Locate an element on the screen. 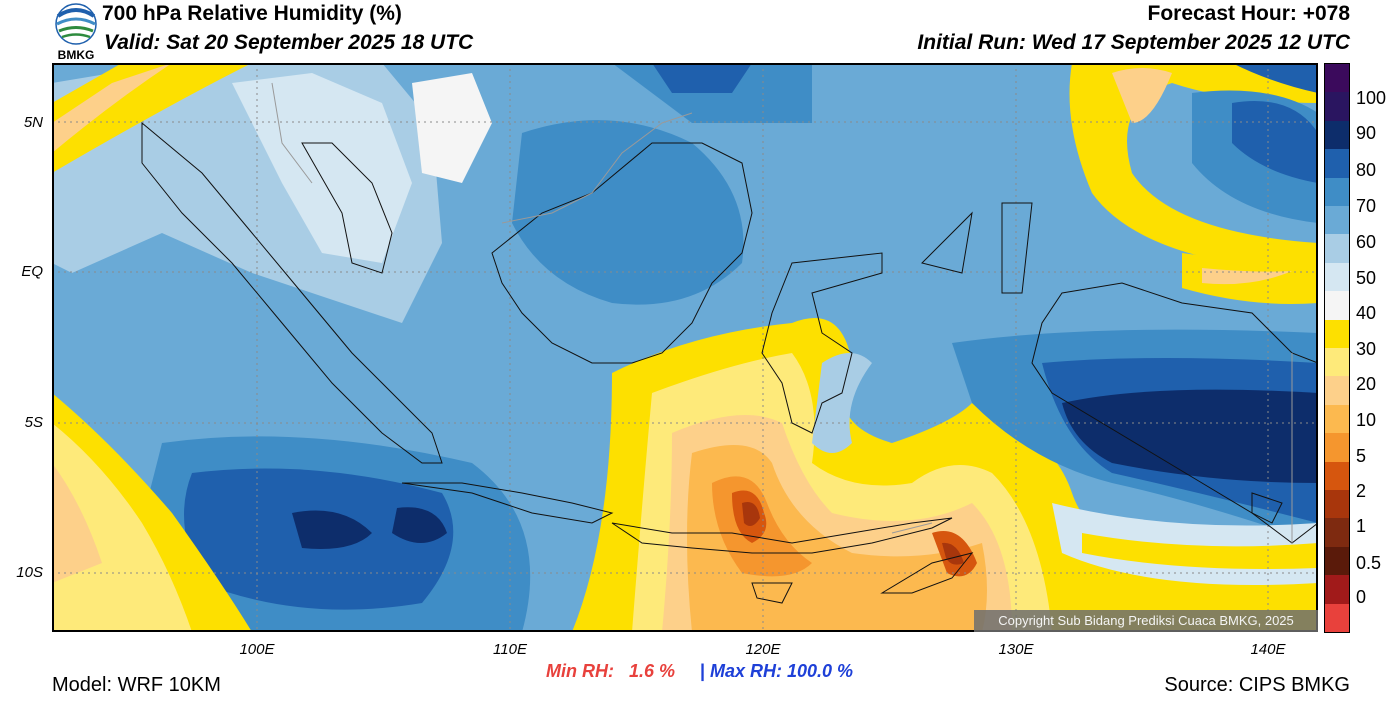 The image size is (1400, 709). colorbar-label-70: 70 is located at coordinates (1366, 206).